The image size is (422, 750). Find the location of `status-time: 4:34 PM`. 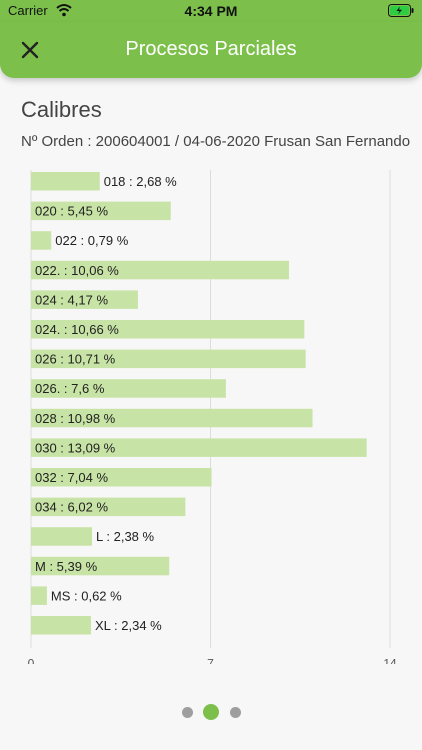

status-time: 4:34 PM is located at coordinates (211, 11).